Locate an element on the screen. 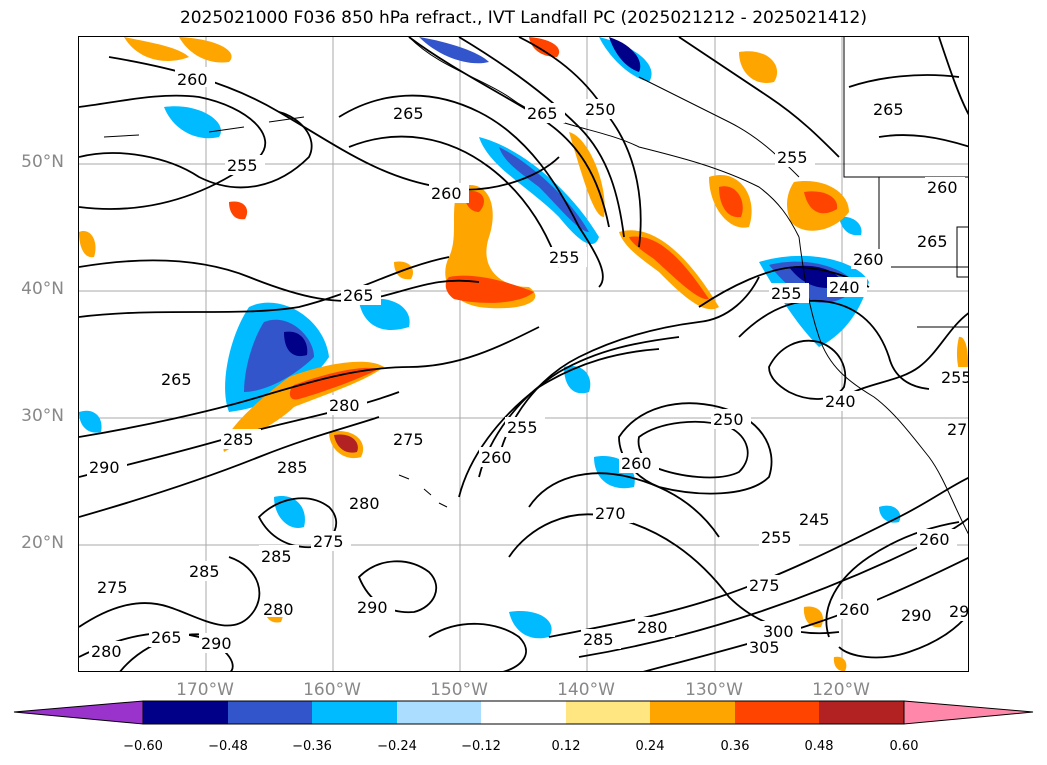 The height and width of the screenshot is (765, 1047). lon-label-160w: 160°W is located at coordinates (332, 690).